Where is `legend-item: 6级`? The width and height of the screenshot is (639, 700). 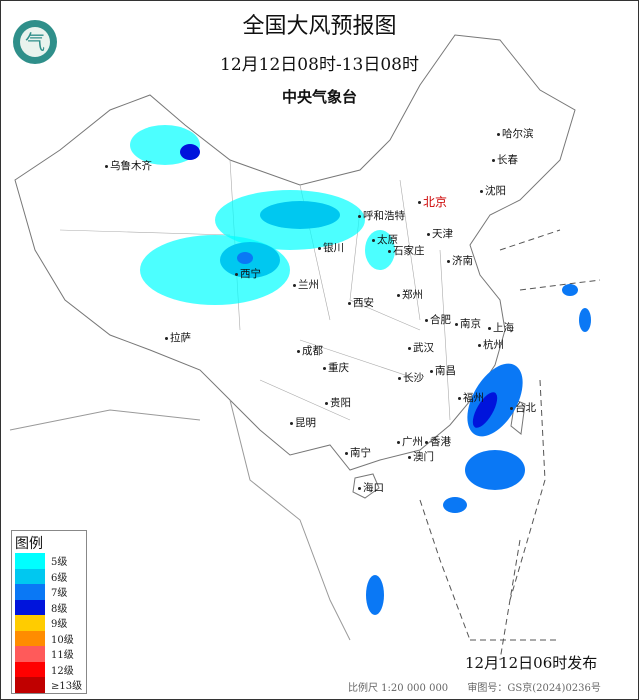 legend-item: 6级 is located at coordinates (49, 576).